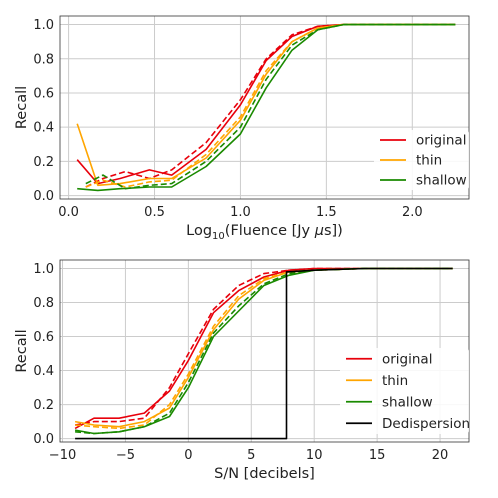 This screenshot has width=498, height=498. I want to click on x-axis-label: Log10(Fluence [Jy μs]), so click(264, 232).